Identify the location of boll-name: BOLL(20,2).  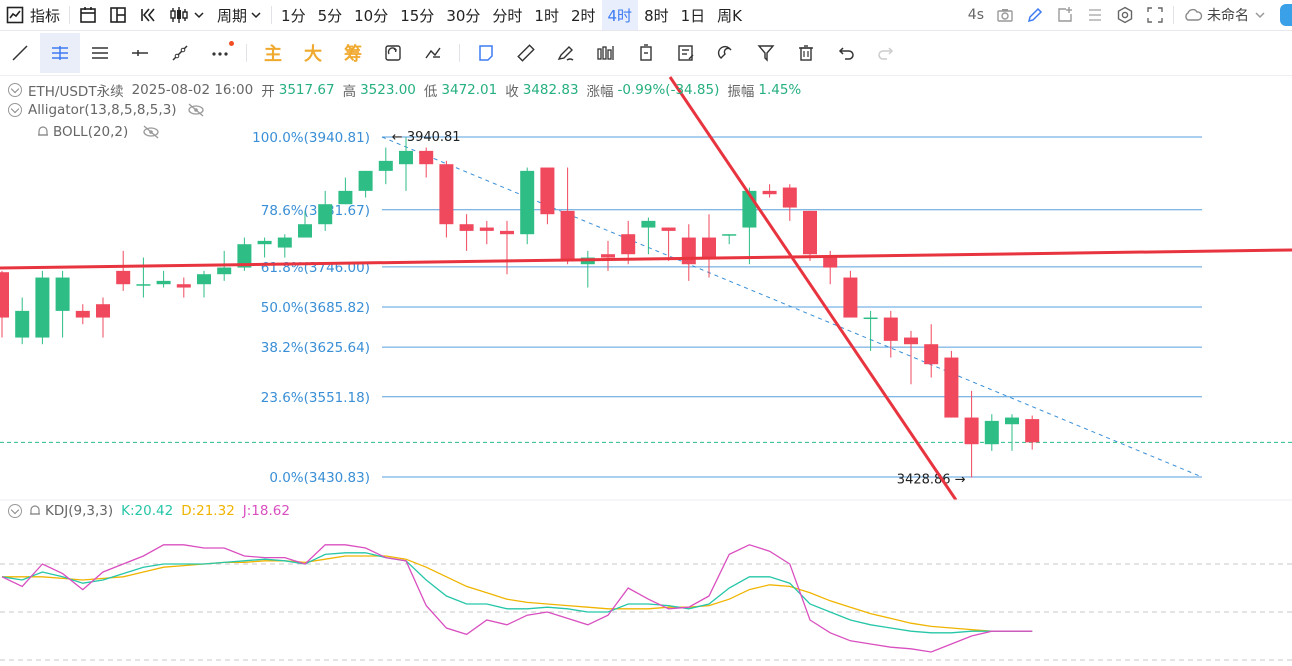
(91, 132).